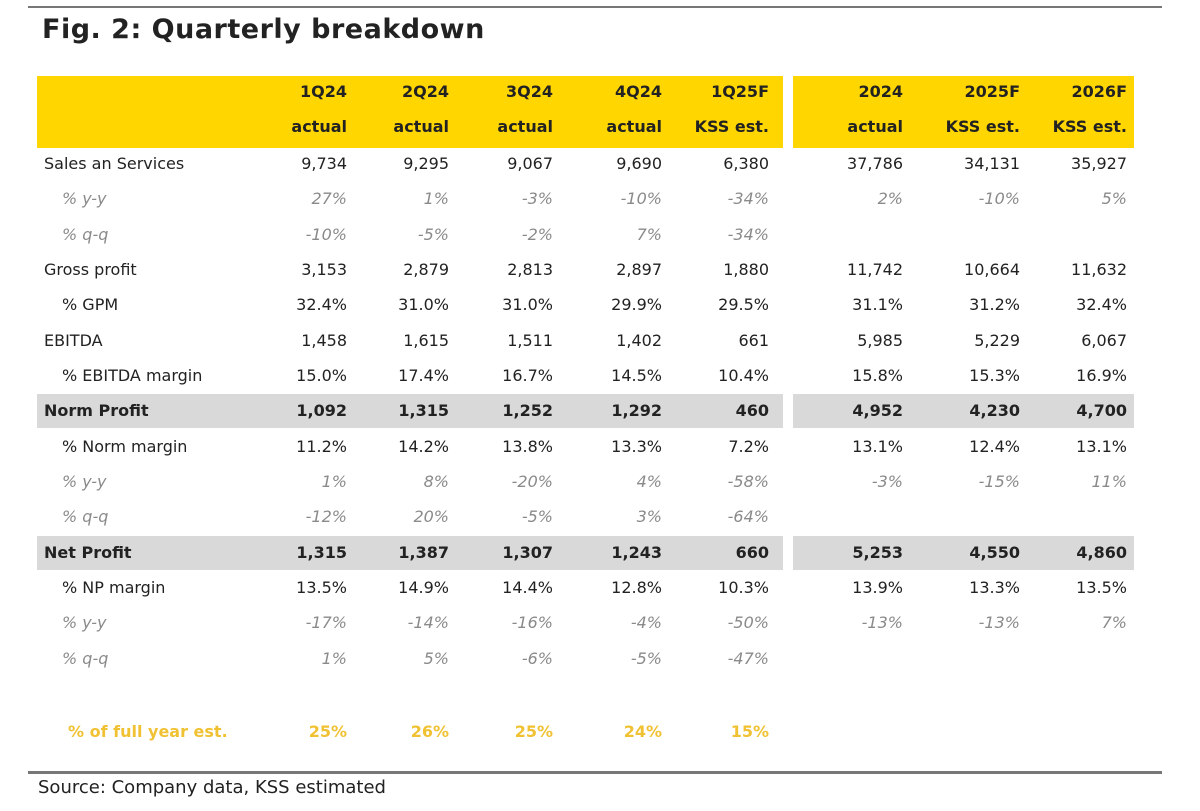 Image resolution: width=1200 pixels, height=811 pixels. Describe the element at coordinates (1101, 410) in the screenshot. I see `table-cell: 4,700` at that location.